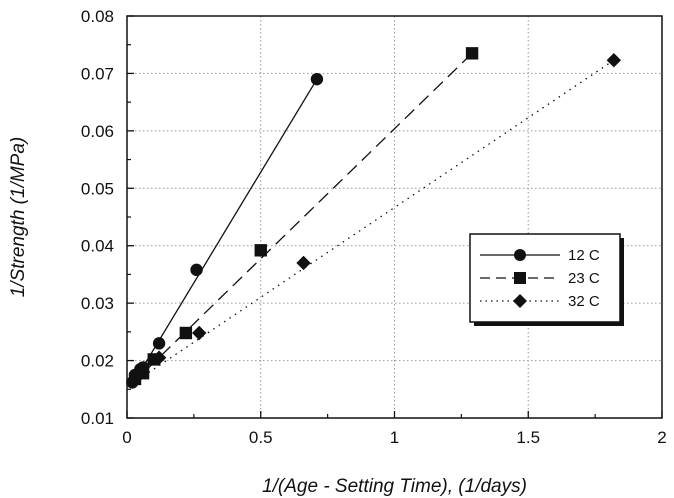 The height and width of the screenshot is (498, 674). Describe the element at coordinates (584, 301) in the screenshot. I see `legend-label: 32 C` at that location.